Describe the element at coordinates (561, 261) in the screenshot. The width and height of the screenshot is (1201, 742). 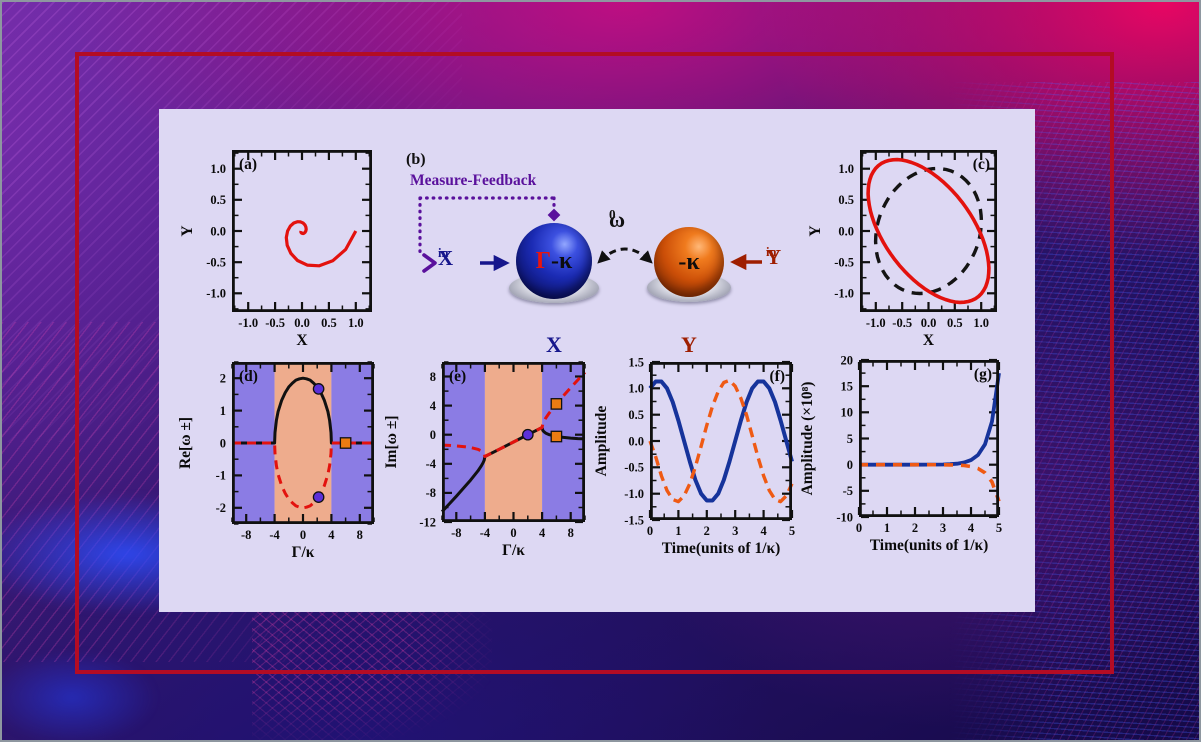
I see `loss-symbol-x: -κ` at that location.